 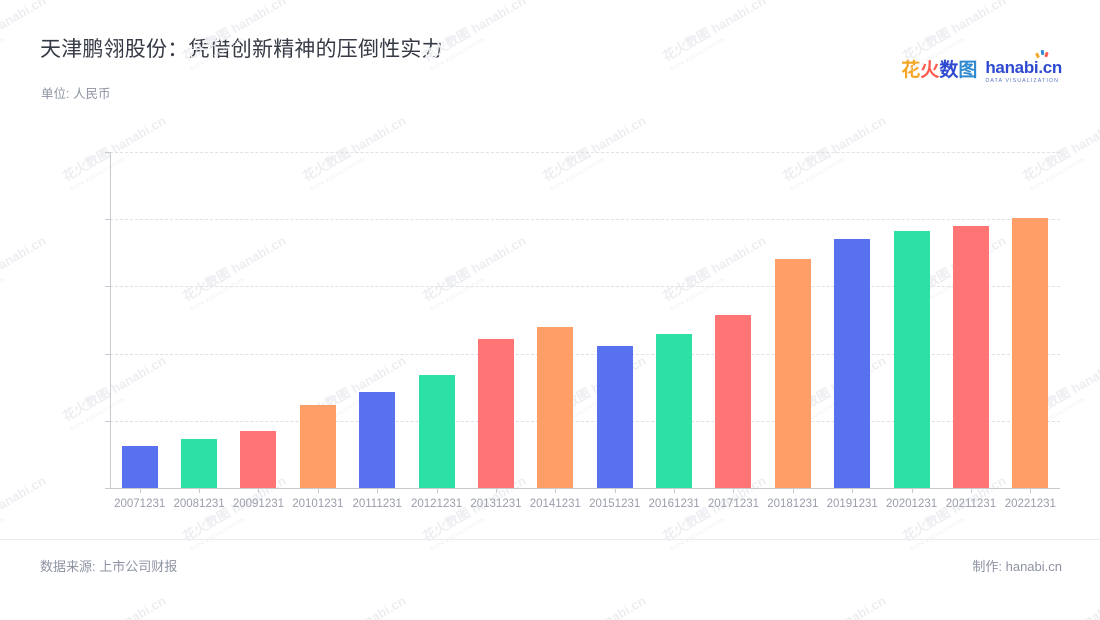 I want to click on x-tick-label: 20221231, so click(x=1030, y=504).